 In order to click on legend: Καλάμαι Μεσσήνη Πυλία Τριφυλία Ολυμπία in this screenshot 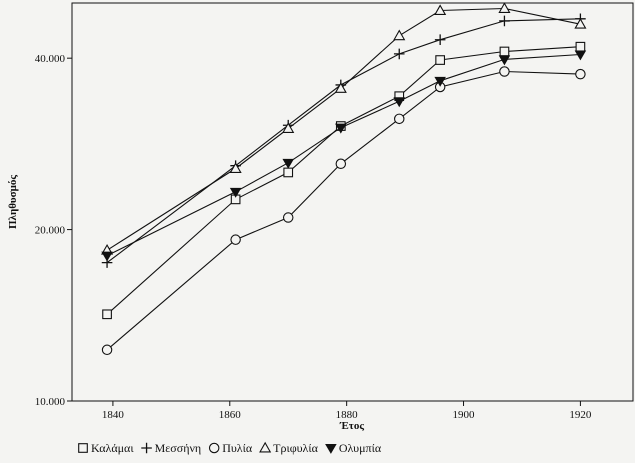, I will do `click(230, 448)`.